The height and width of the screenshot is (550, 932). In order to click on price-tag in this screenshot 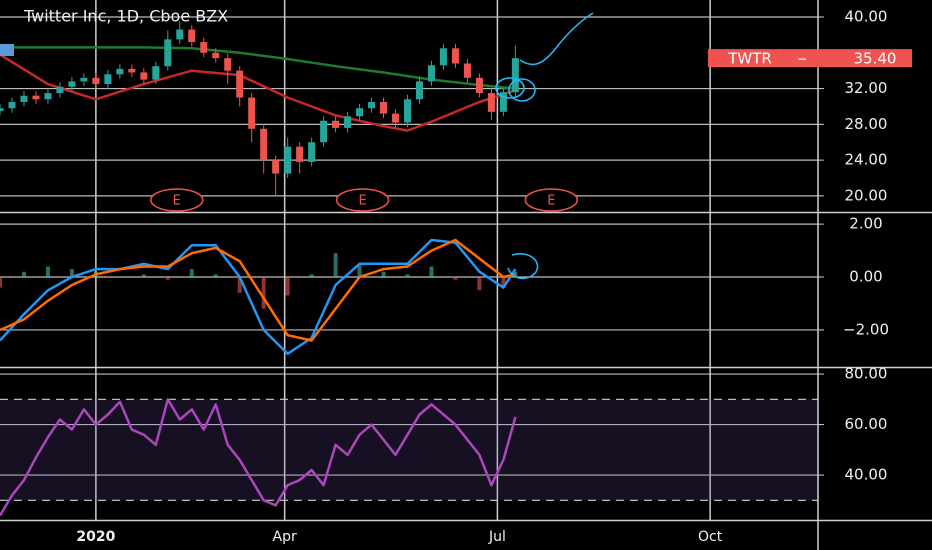, I will do `click(810, 58)`.